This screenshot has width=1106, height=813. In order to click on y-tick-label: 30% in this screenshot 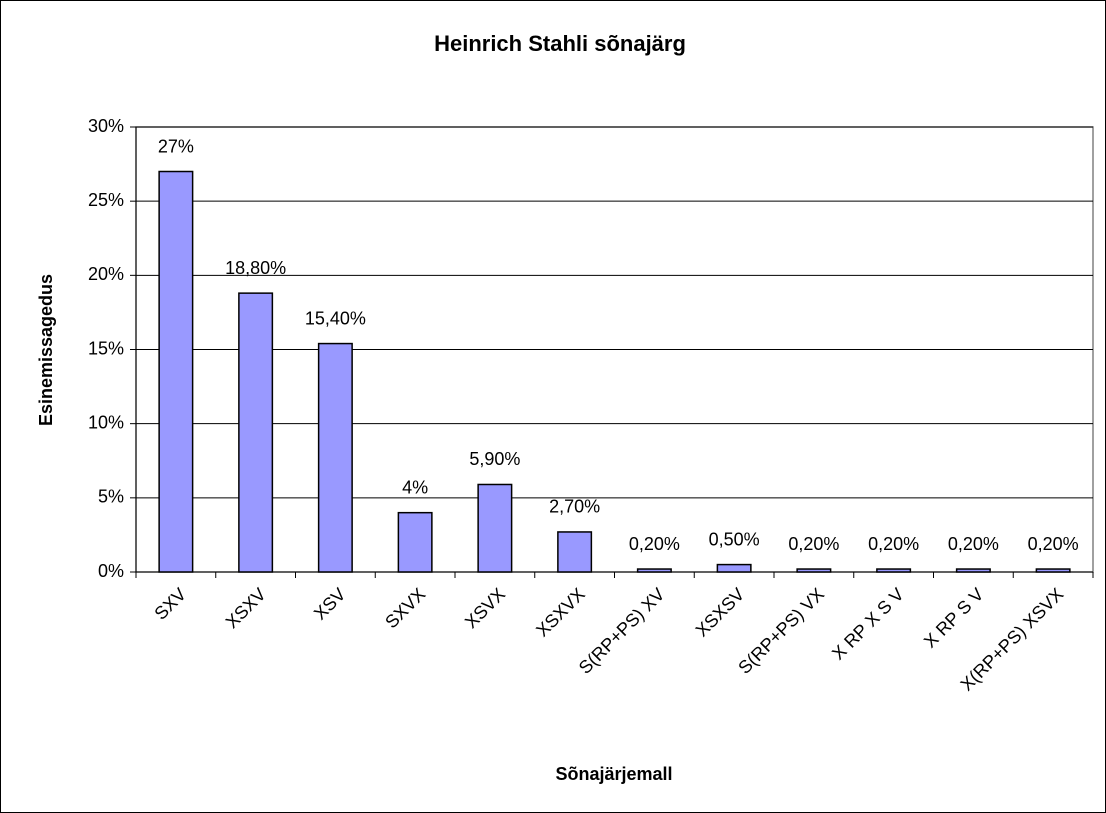, I will do `click(106, 126)`.